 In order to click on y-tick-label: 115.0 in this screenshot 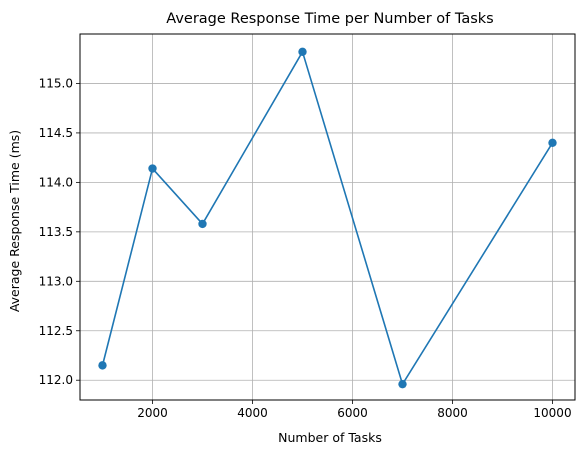, I will do `click(56, 83)`.